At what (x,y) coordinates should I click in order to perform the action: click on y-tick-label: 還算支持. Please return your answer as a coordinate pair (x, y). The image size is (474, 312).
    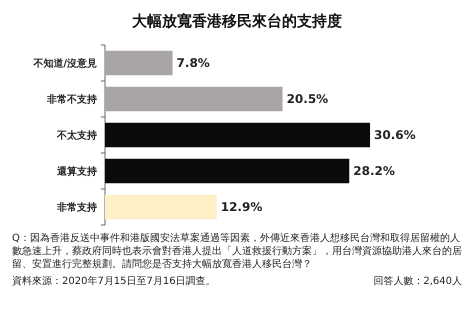
    Looking at the image, I should click on (76, 172).